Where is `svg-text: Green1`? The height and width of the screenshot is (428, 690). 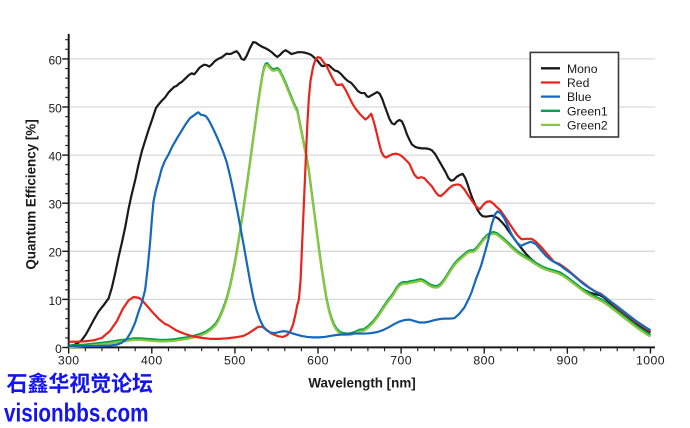
svg-text: Green1 is located at coordinates (587, 111).